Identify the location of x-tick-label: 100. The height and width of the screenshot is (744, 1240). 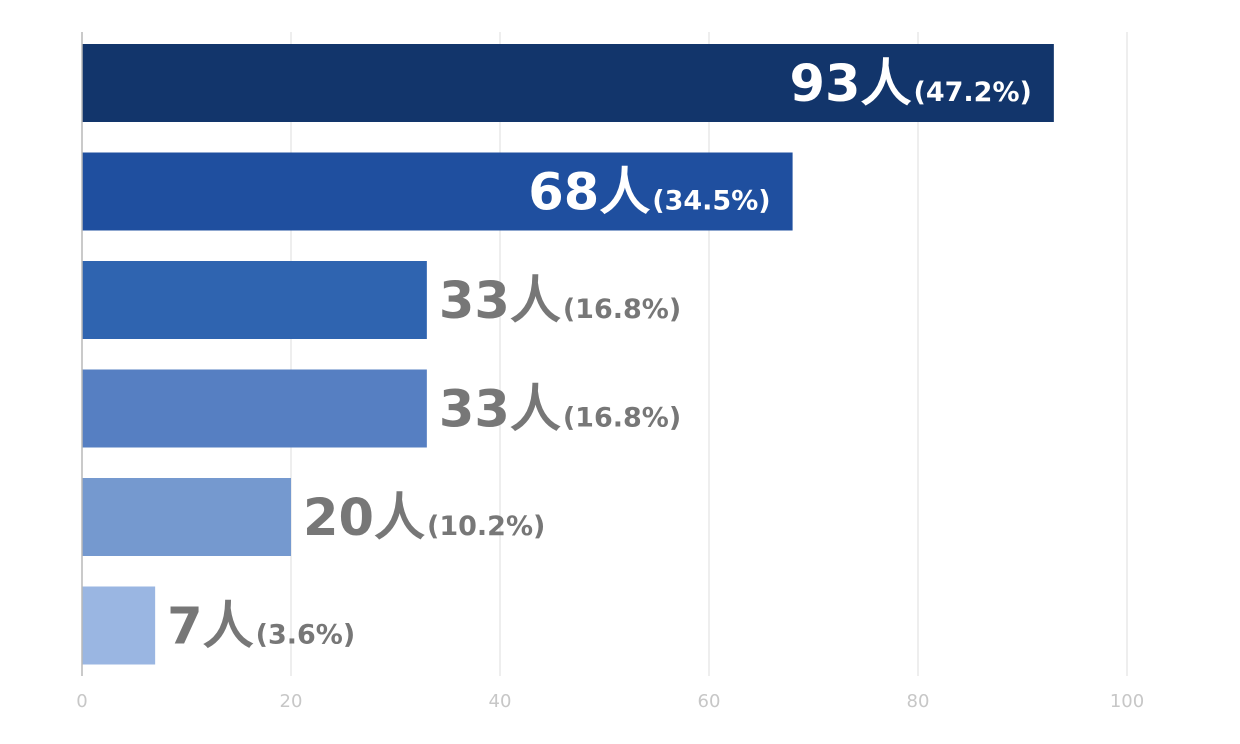
(1127, 701).